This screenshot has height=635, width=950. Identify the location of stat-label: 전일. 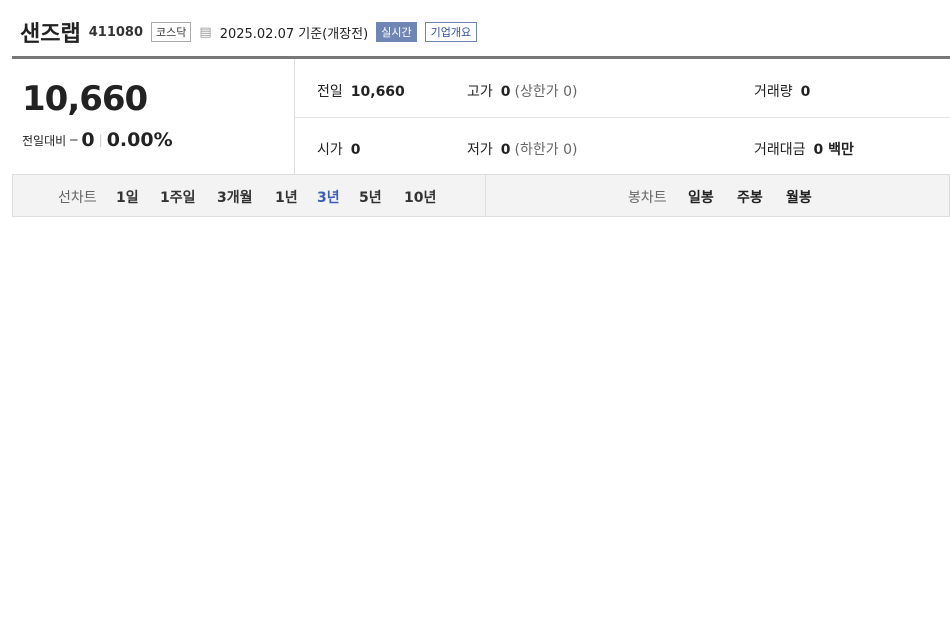
(330, 92).